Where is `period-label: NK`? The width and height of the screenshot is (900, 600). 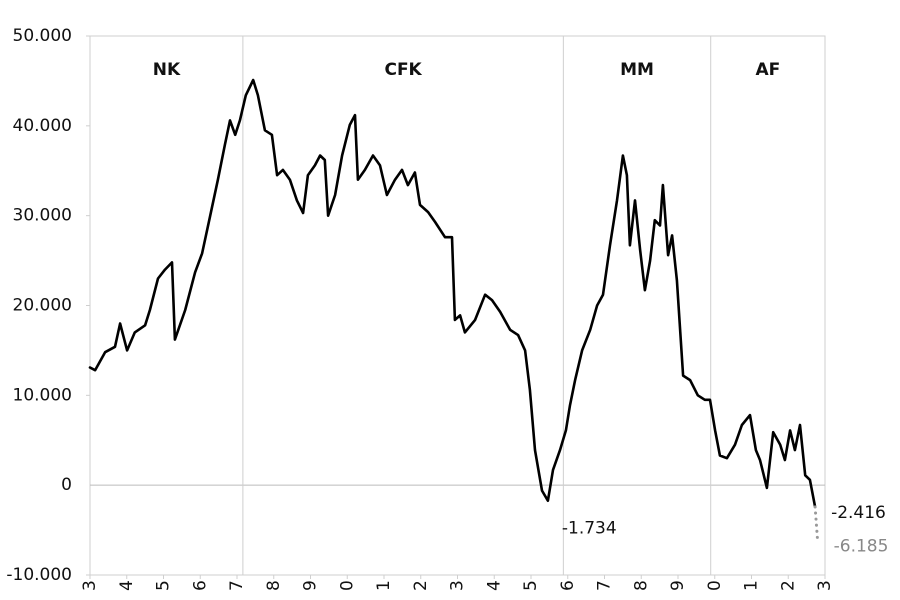
period-label: NK is located at coordinates (167, 70).